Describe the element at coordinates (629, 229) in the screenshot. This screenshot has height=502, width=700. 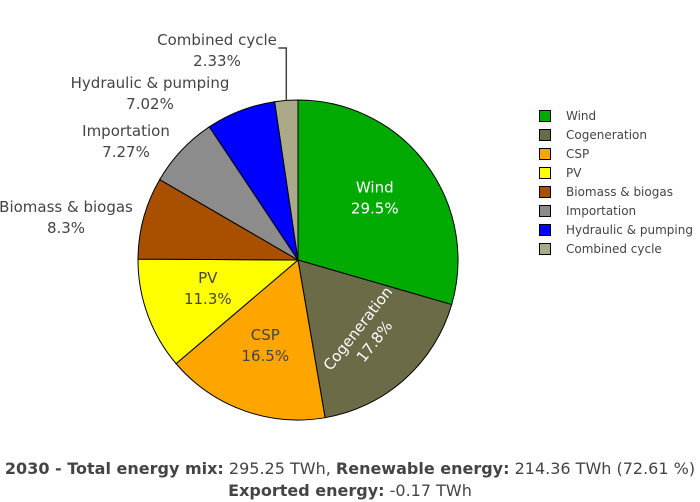
I see `legend-label: Hydraulic & pumping` at that location.